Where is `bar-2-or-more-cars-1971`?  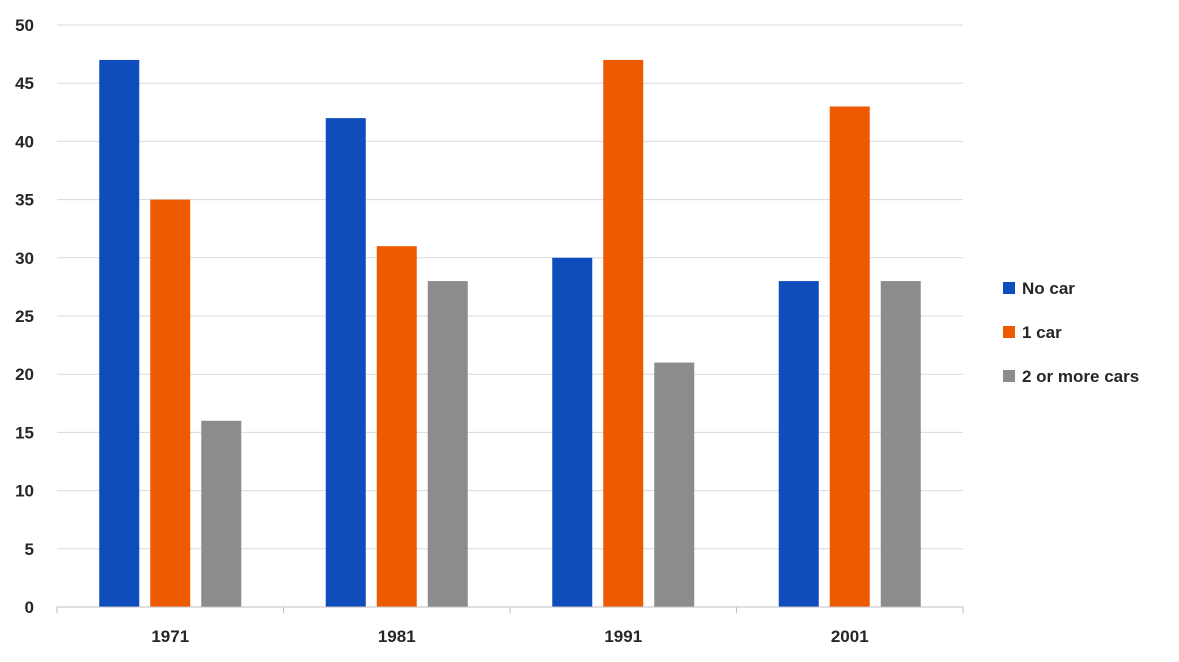 bar-2-or-more-cars-1971 is located at coordinates (221, 513).